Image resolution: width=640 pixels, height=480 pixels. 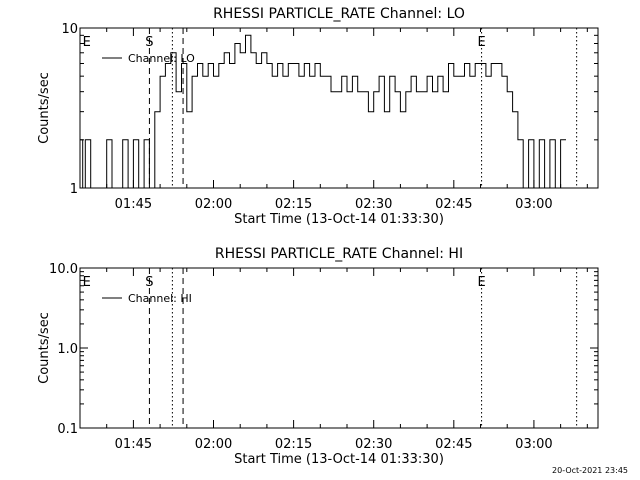 I want to click on chart-title-1: RHESSI PARTICLE_RATE Channel: HI, so click(x=339, y=254).